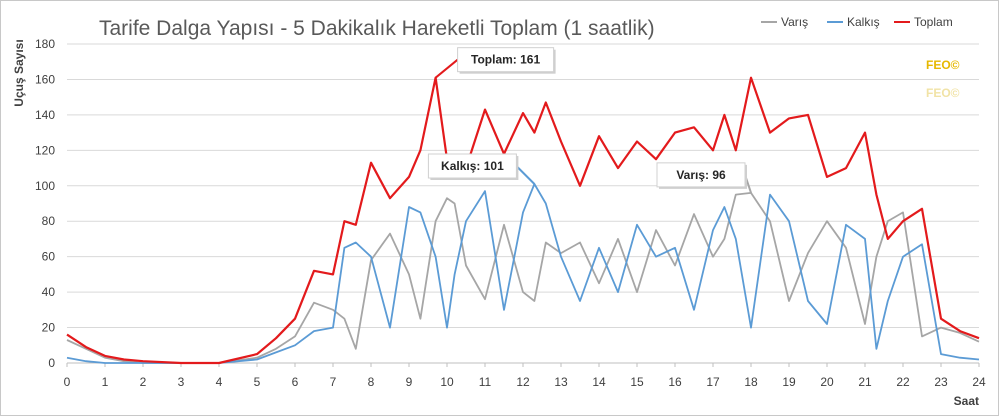  Describe the element at coordinates (447, 382) in the screenshot. I see `x-tick-label: 10` at that location.